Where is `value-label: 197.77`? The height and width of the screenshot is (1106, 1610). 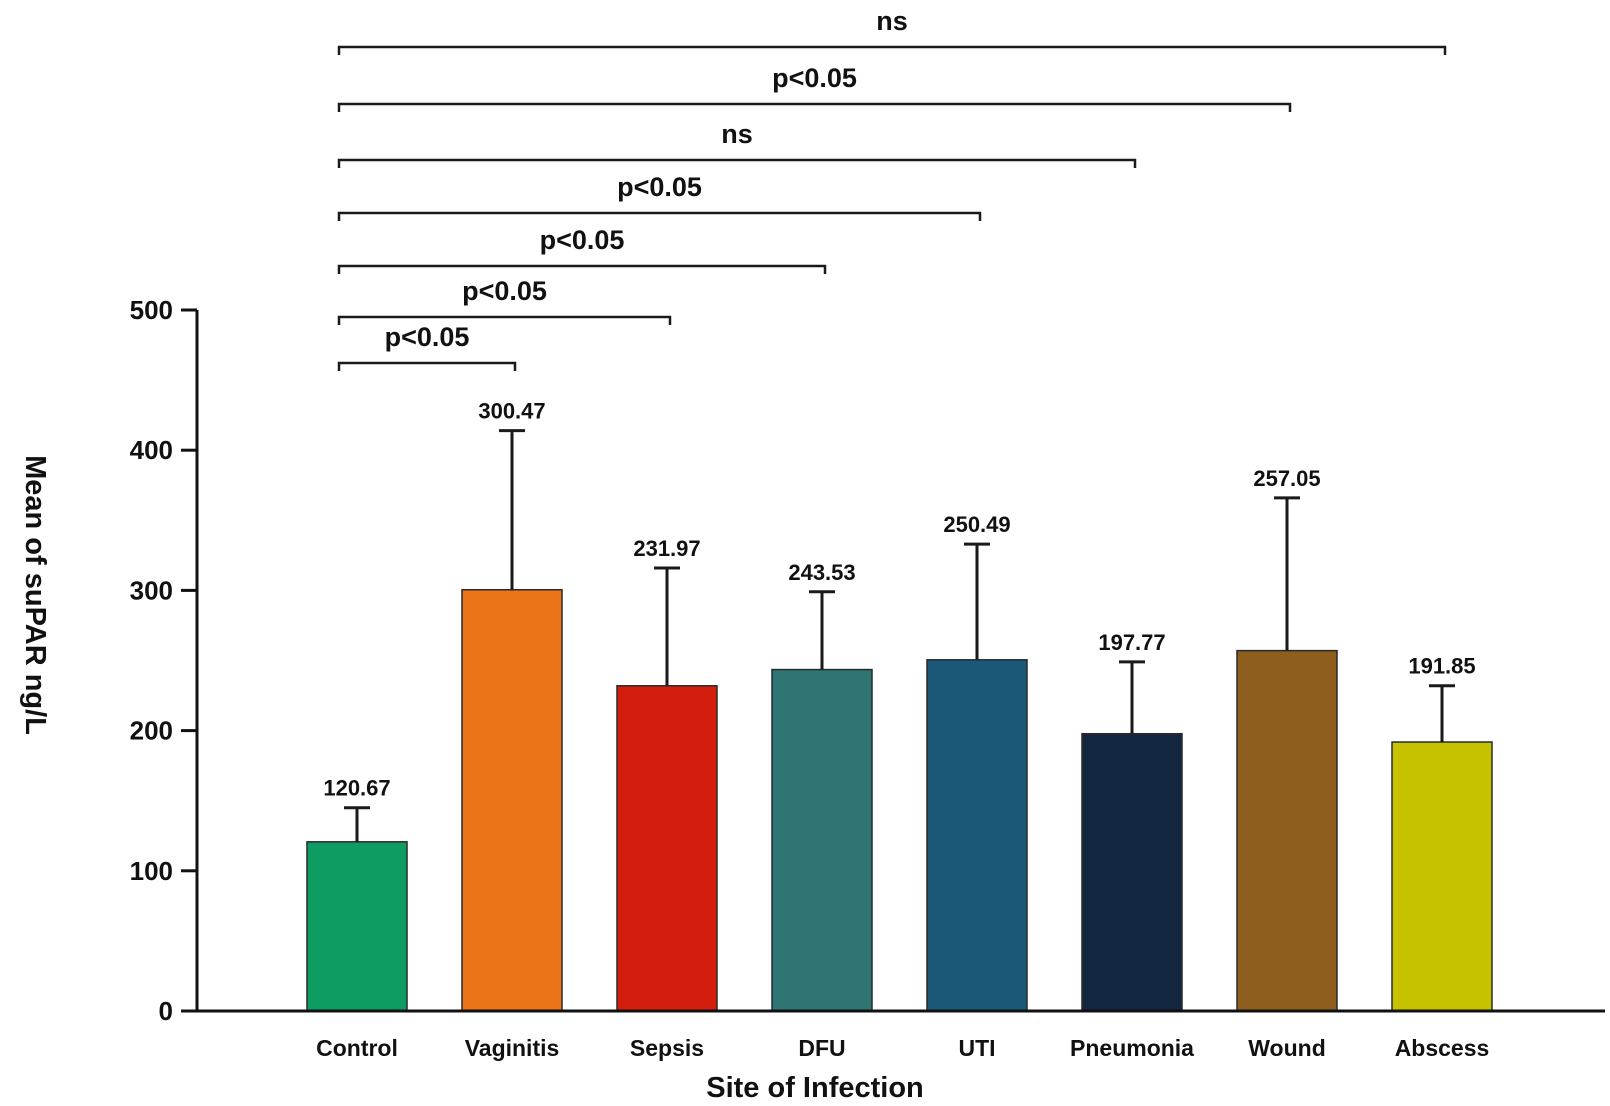 value-label: 197.77 is located at coordinates (1131, 642).